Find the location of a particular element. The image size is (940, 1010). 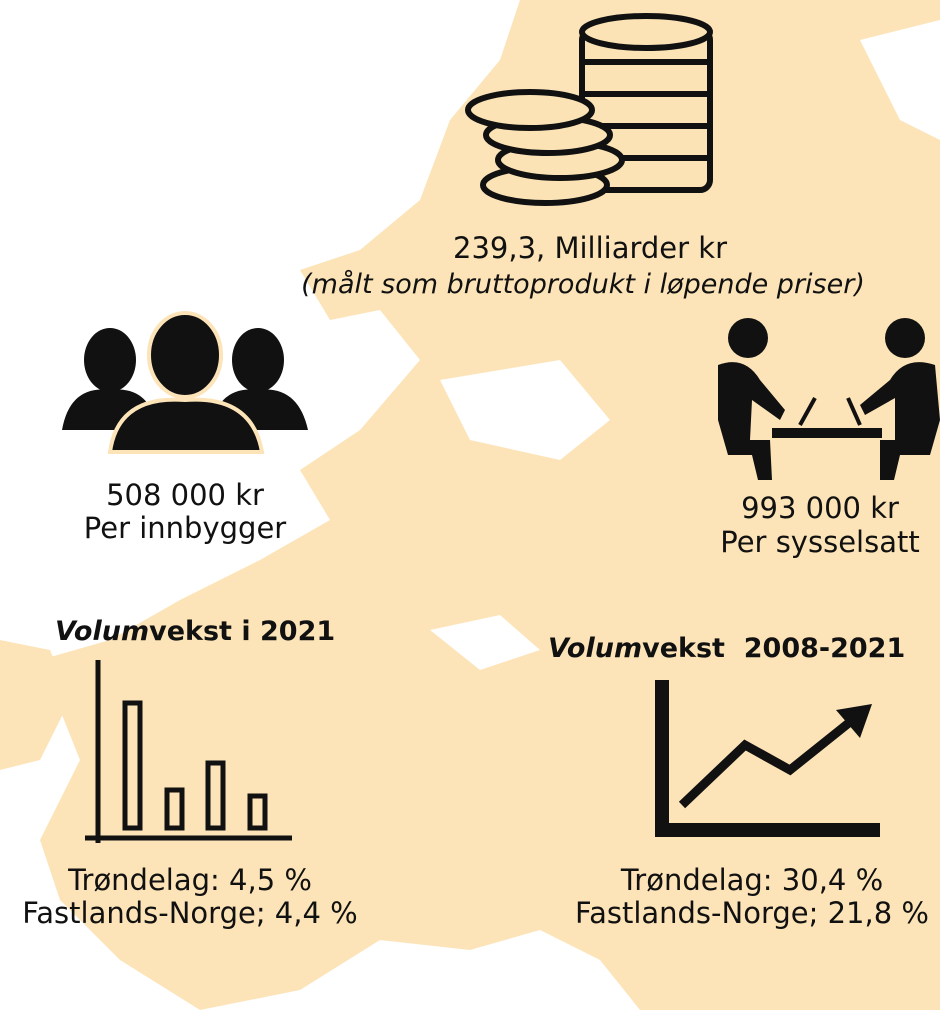

meeting-icon is located at coordinates (829, 399).